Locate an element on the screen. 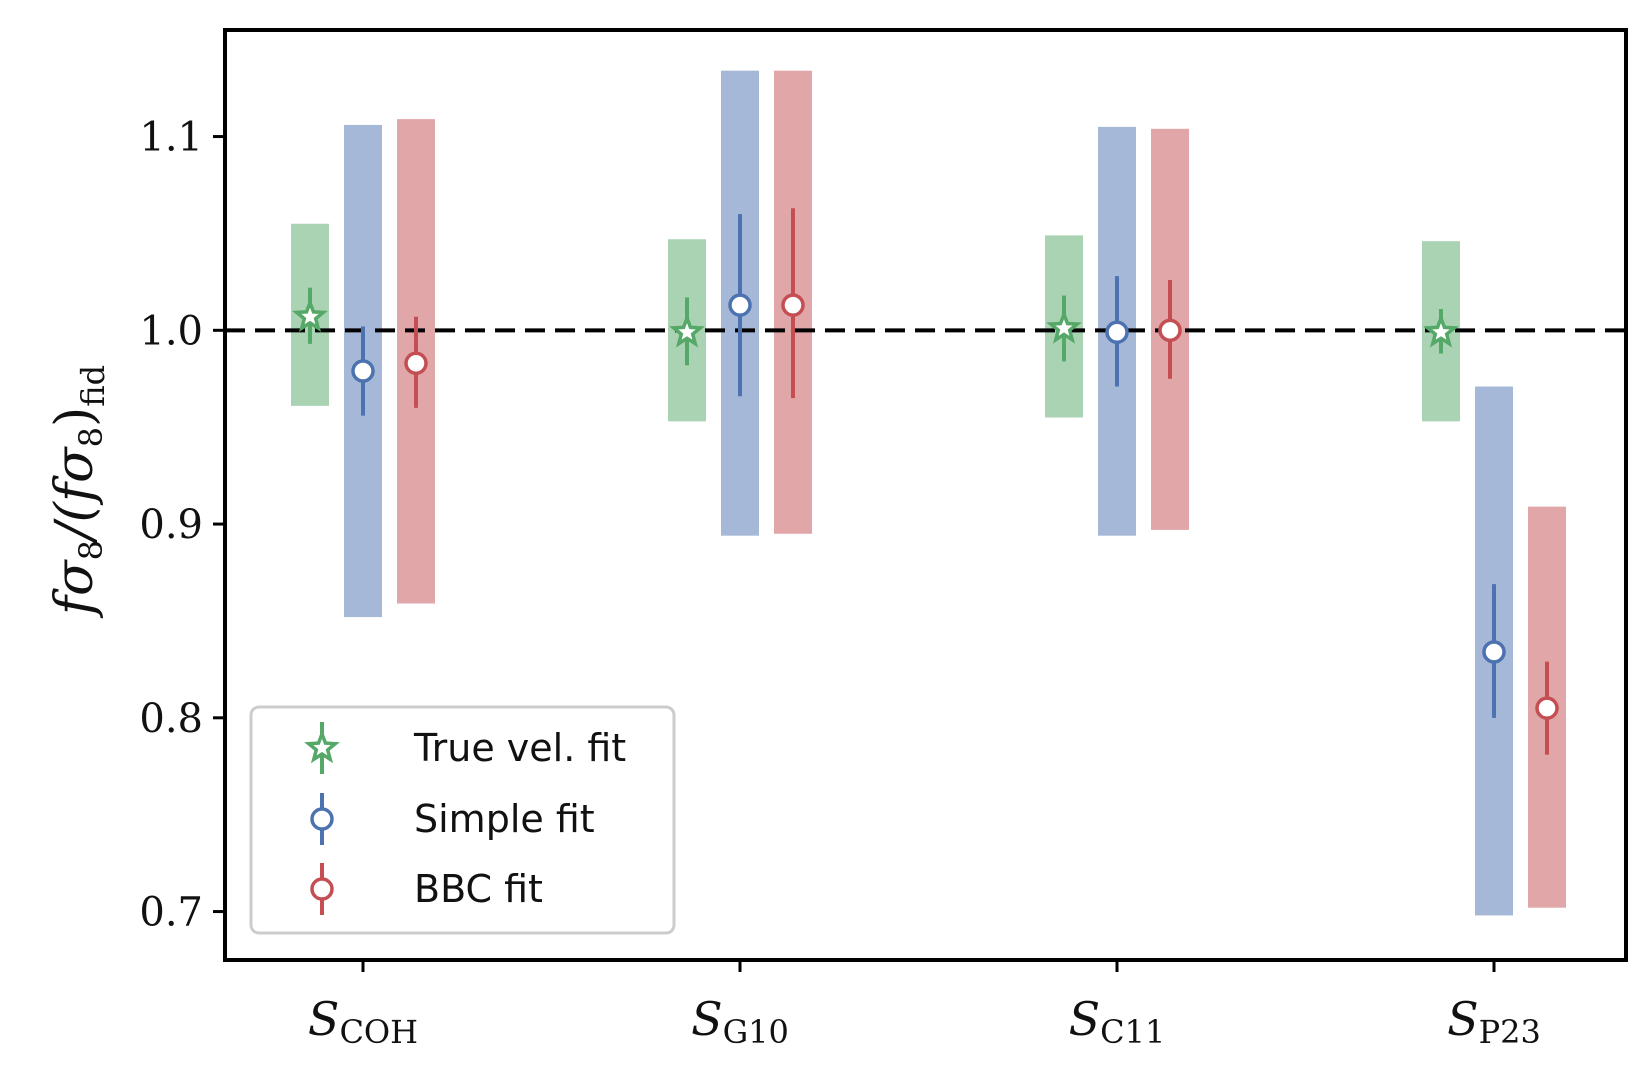  legend-label-2: BBC fit is located at coordinates (478, 889).